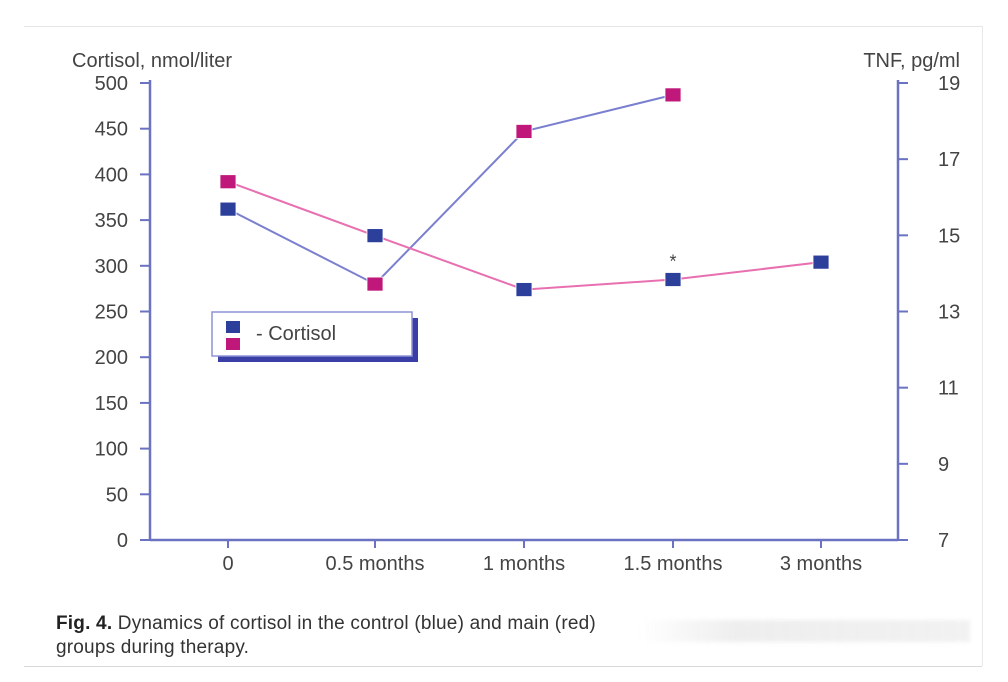  I want to click on x-ticks: 0 0.5 months 1 months 1.5 months 3 months, so click(542, 557).